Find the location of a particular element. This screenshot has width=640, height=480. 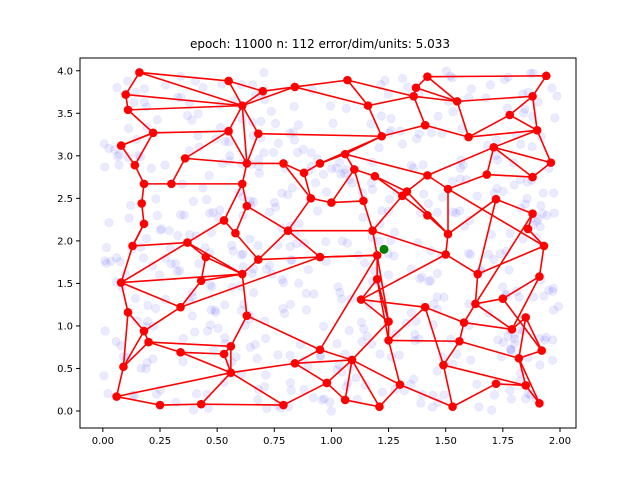

x-axis-ticks: 0.00 0.25 0.50 0.75 1.00 1.25 1.50 1.75 2.00 is located at coordinates (331, 437).